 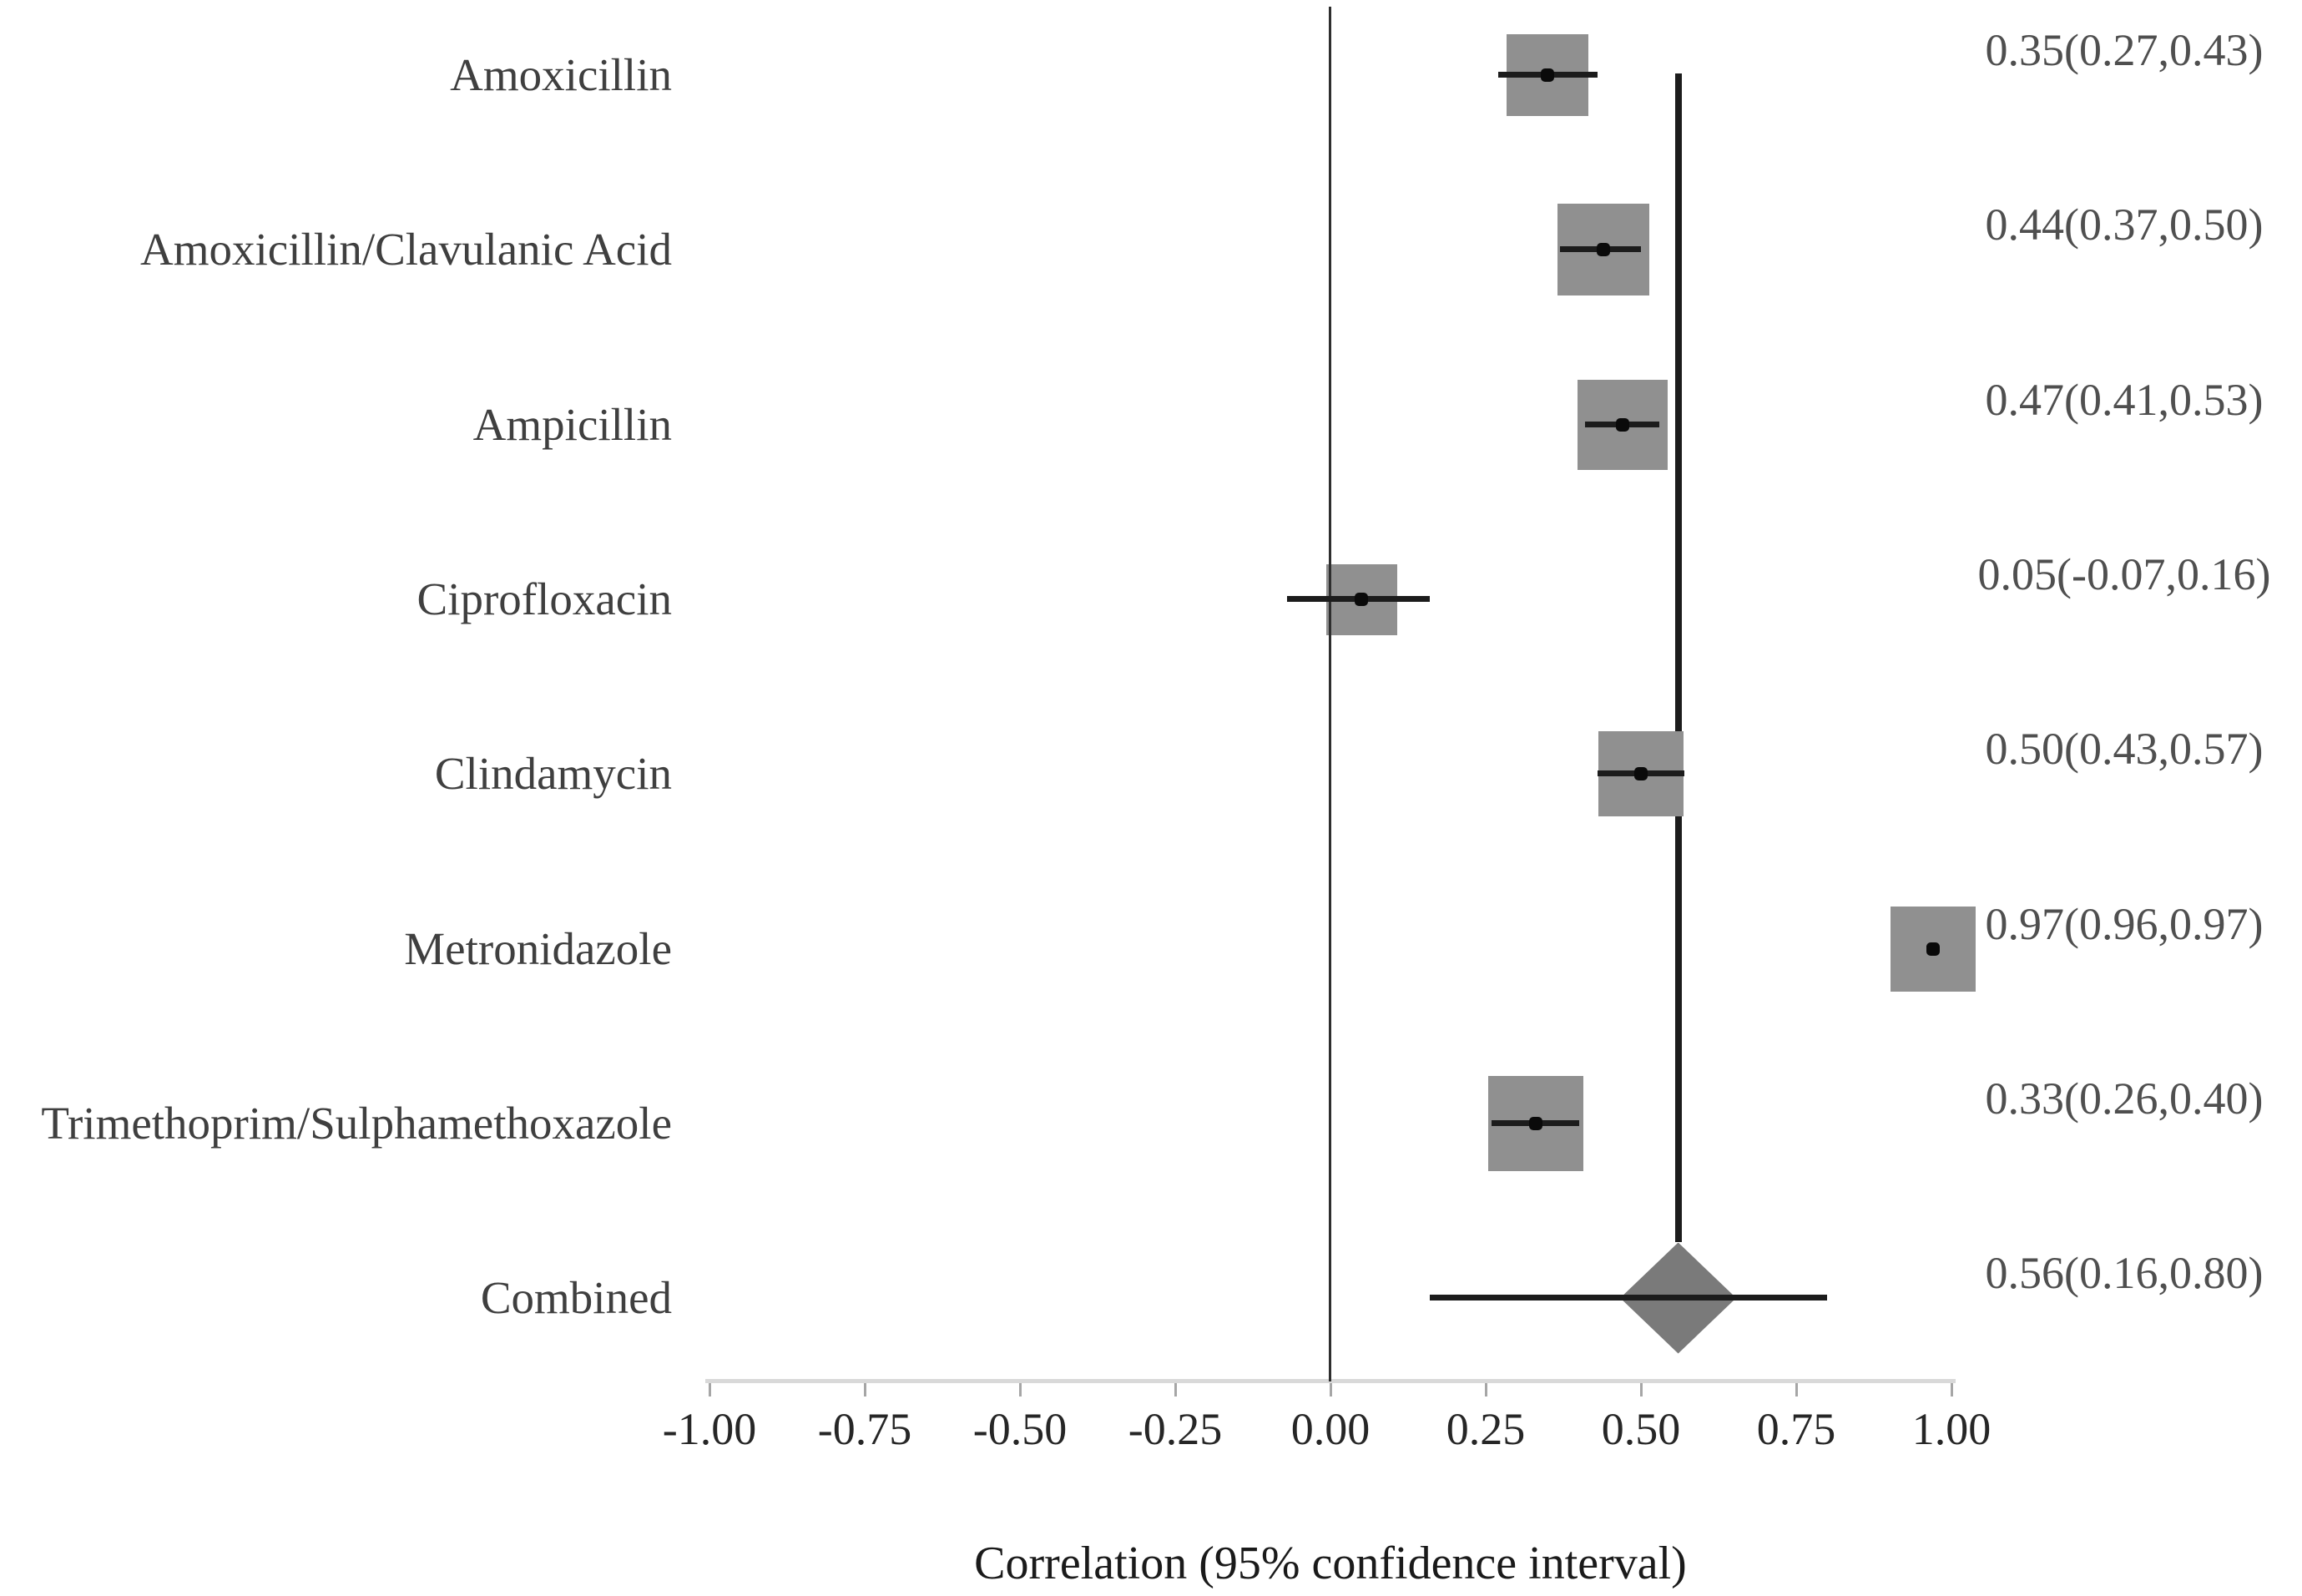 I want to click on value-label: 0.47(0.41,0.53), so click(x=2124, y=400).